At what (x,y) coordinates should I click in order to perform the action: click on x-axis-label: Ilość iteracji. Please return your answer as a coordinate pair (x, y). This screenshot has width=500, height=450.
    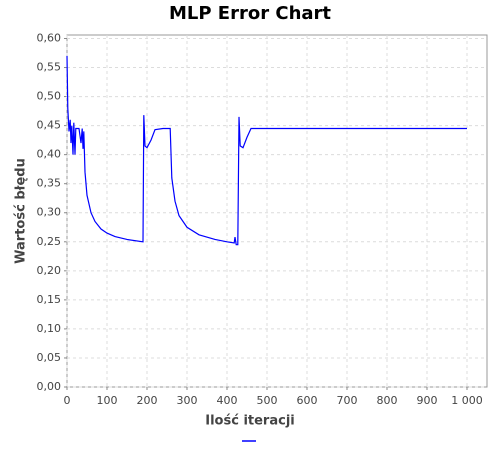
    Looking at the image, I should click on (249, 421).